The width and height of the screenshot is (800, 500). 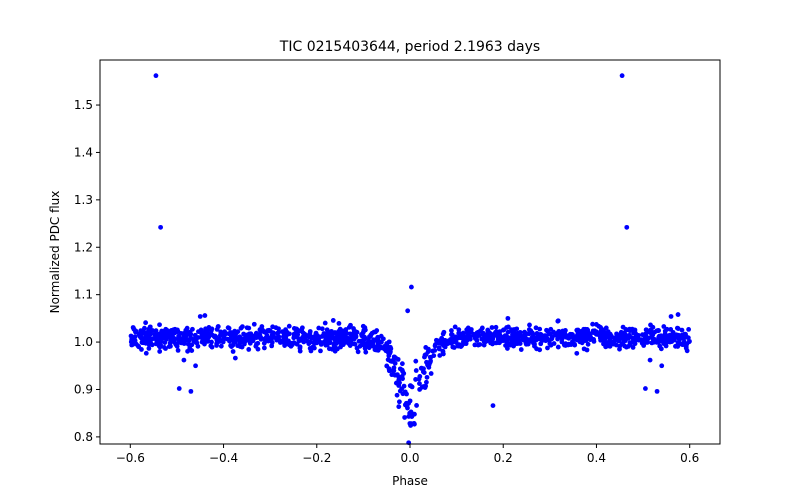 I want to click on y-axis-label: Normalized PDC flux, so click(x=55, y=252).